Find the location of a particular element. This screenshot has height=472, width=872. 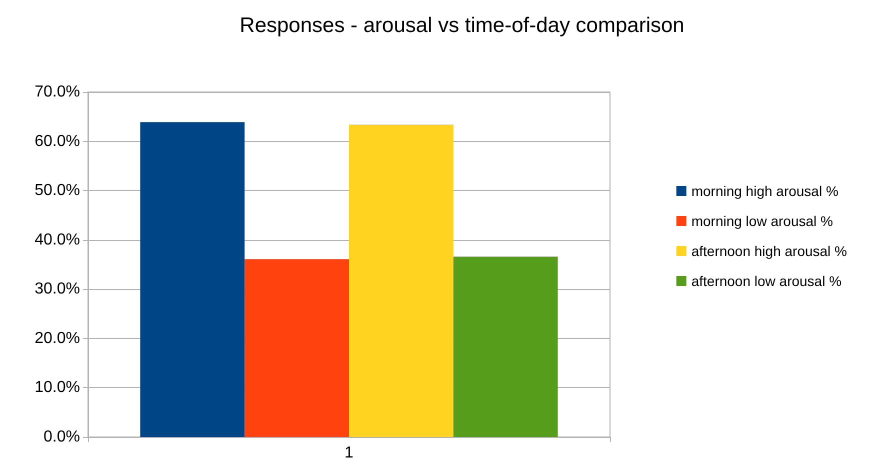

legend-label: afternoon high arousal % is located at coordinates (769, 251).